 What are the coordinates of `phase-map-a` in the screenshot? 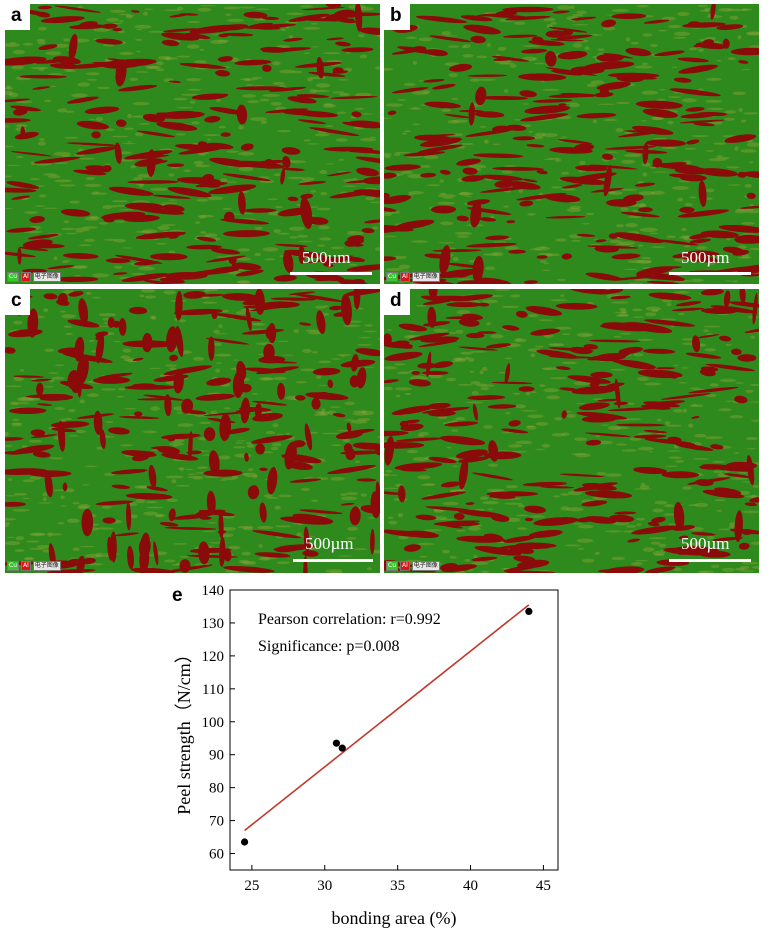 It's located at (192, 144).